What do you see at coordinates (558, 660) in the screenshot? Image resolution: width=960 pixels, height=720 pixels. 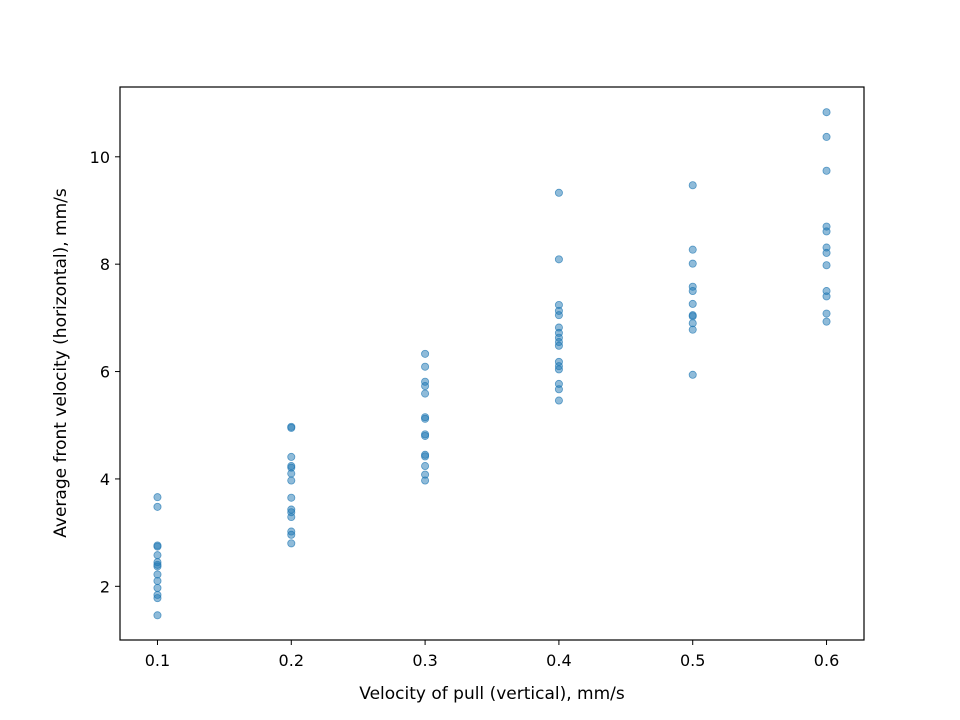 I see `x-tick-label: 0.4` at bounding box center [558, 660].